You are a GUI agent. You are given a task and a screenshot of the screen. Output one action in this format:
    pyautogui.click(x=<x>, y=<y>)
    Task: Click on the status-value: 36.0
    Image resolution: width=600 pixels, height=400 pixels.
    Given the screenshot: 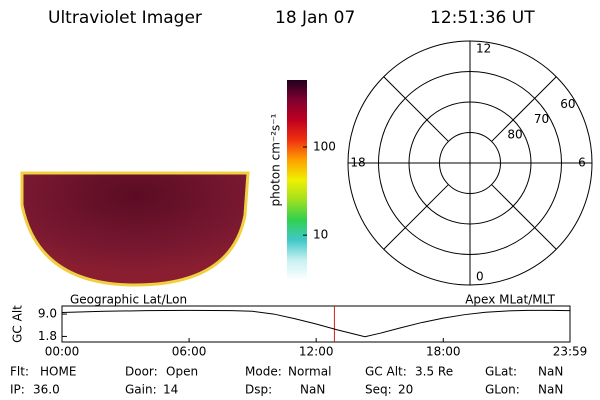 What is the action you would take?
    pyautogui.click(x=46, y=390)
    